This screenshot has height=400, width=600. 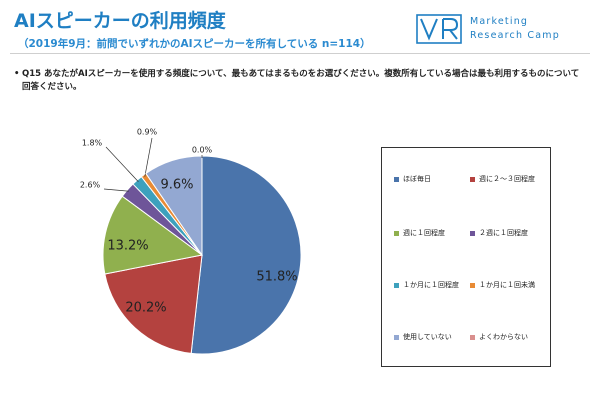 What do you see at coordinates (439, 29) in the screenshot?
I see `logo-mark-icon` at bounding box center [439, 29].